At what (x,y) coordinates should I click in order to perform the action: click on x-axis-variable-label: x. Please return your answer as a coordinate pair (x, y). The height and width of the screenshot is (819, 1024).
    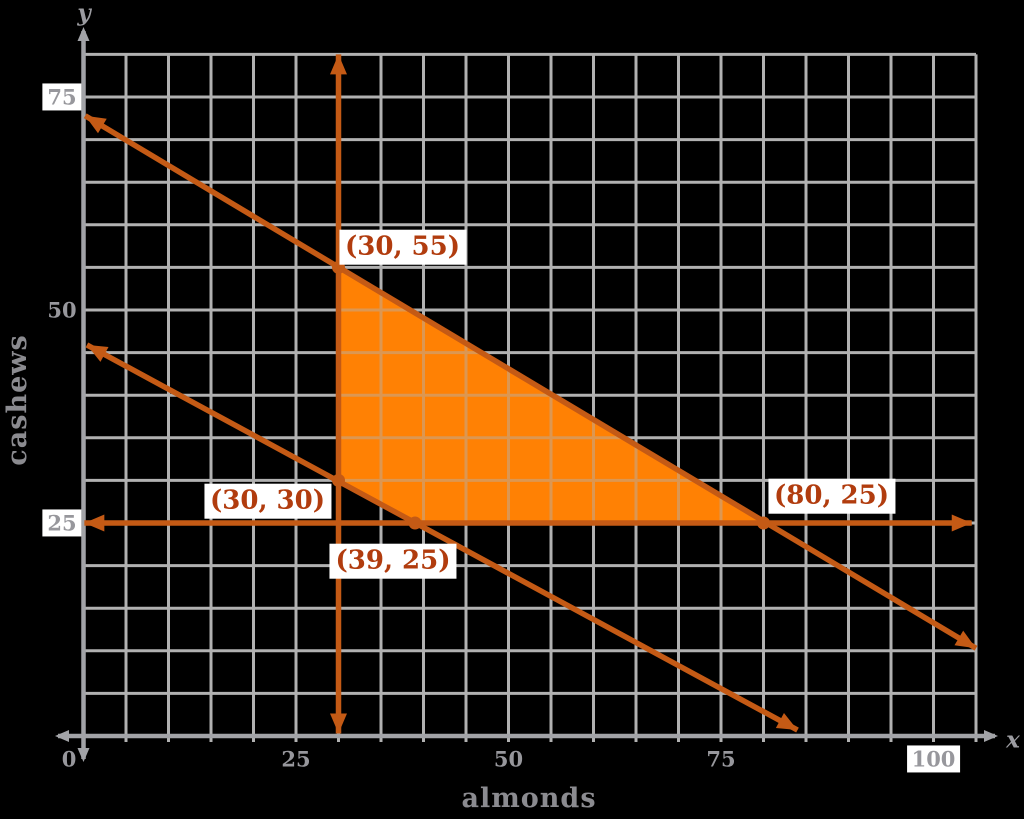
    Looking at the image, I should click on (1013, 740).